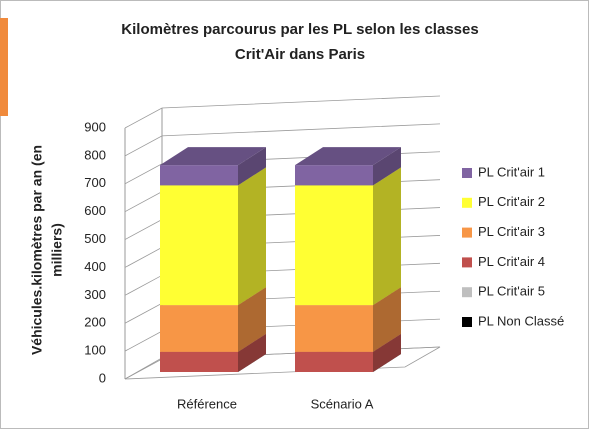 The width and height of the screenshot is (590, 430). What do you see at coordinates (95, 266) in the screenshot?
I see `y-tick-label: 400` at bounding box center [95, 266].